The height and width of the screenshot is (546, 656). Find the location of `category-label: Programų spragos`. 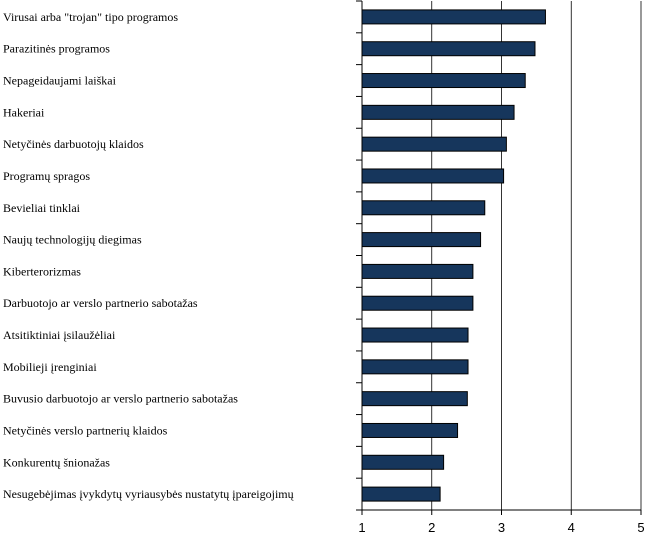

category-label: Programų spragos is located at coordinates (46, 176).